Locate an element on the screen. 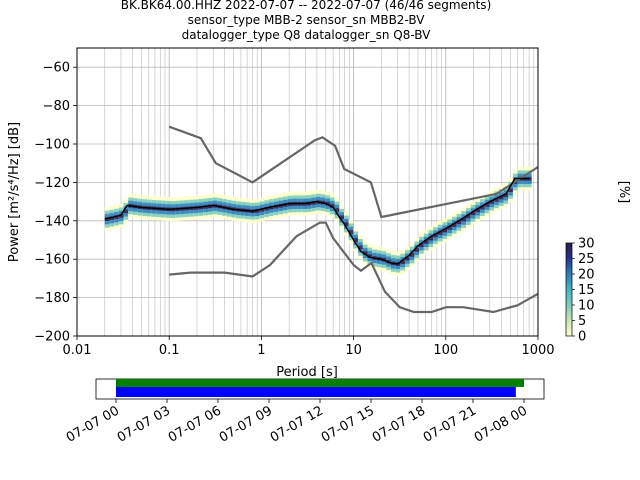 This screenshot has height=480, width=640. y-tick-label: −200 is located at coordinates (52, 337).